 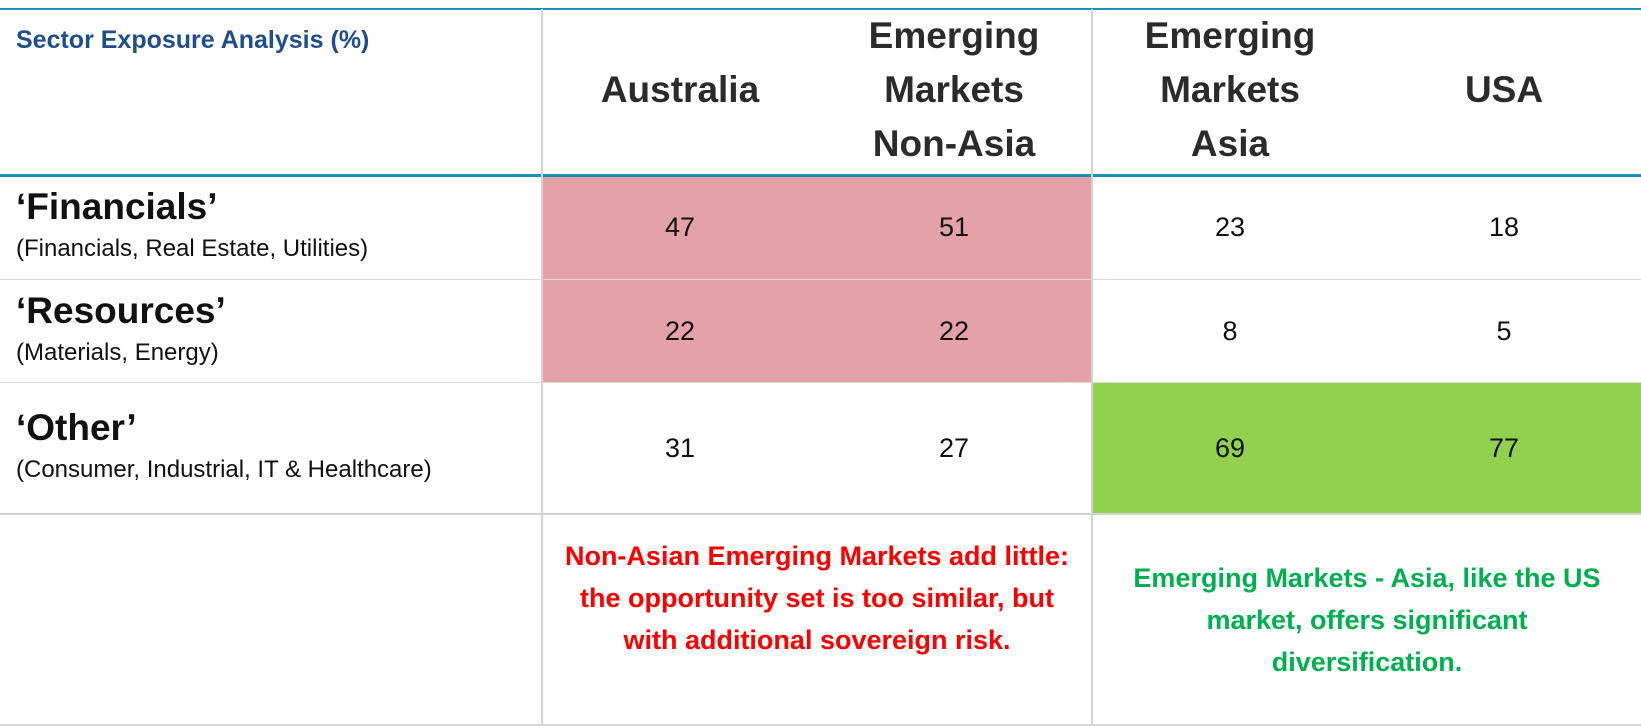 I want to click on row-name: ‘Financials’, so click(x=117, y=206).